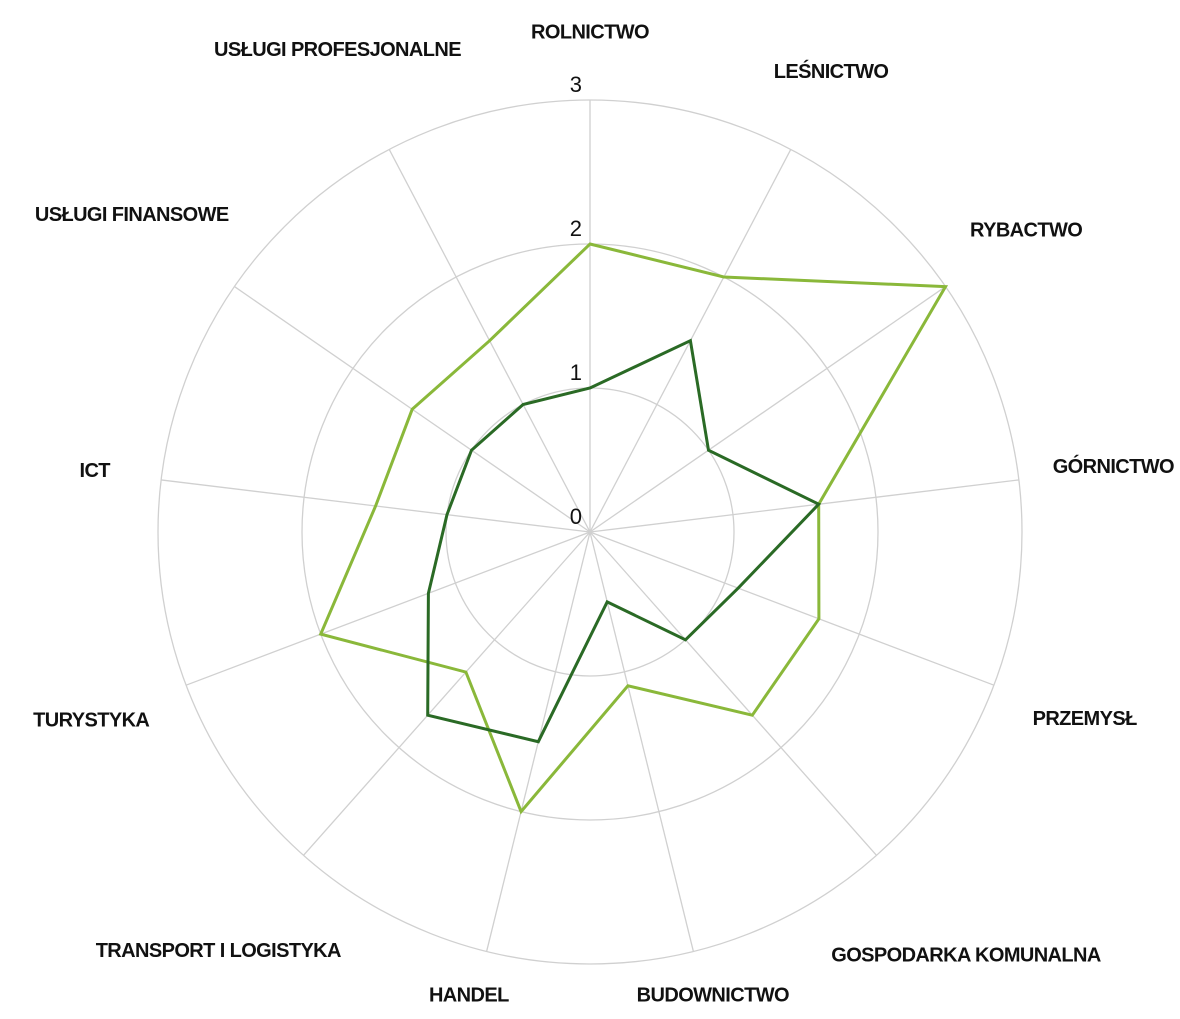 The image size is (1180, 1019). What do you see at coordinates (713, 995) in the screenshot?
I see `category-label: BUDOWNICTWO` at bounding box center [713, 995].